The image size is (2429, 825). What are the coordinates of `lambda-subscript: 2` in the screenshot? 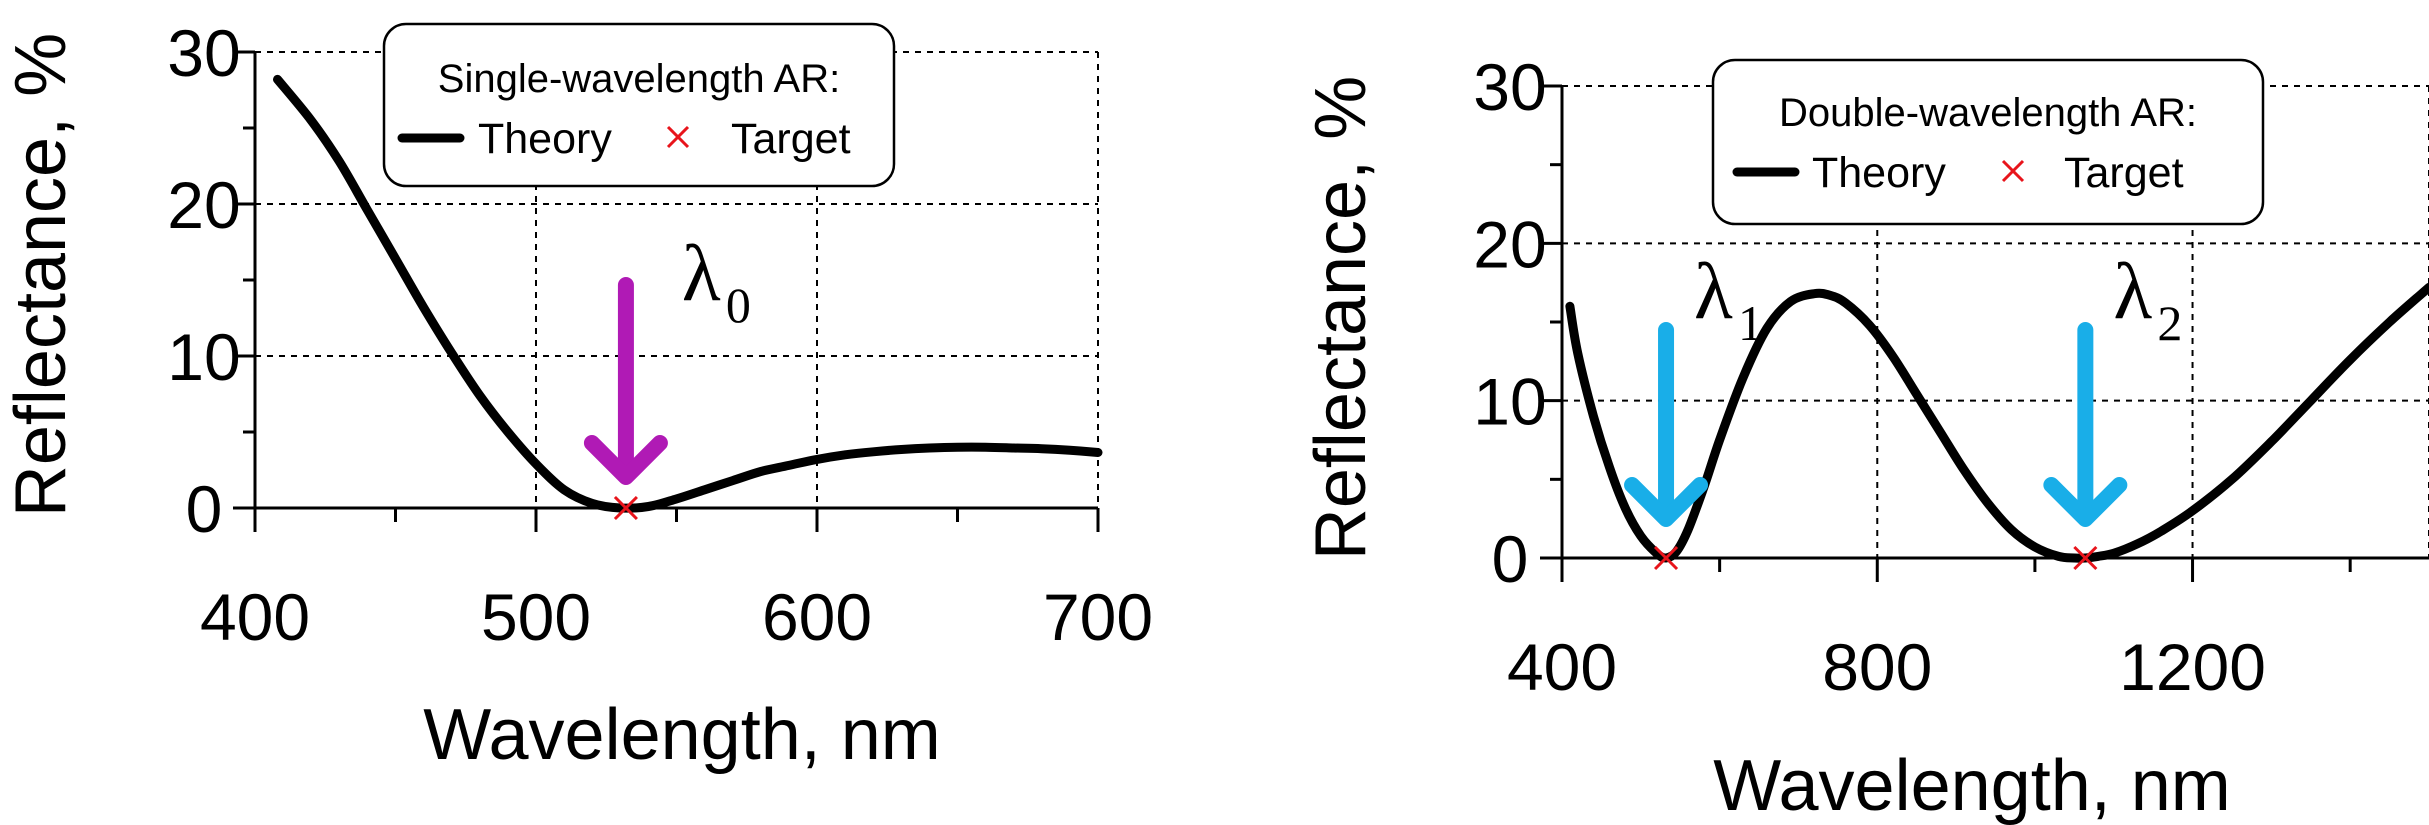 It's located at (2169, 323).